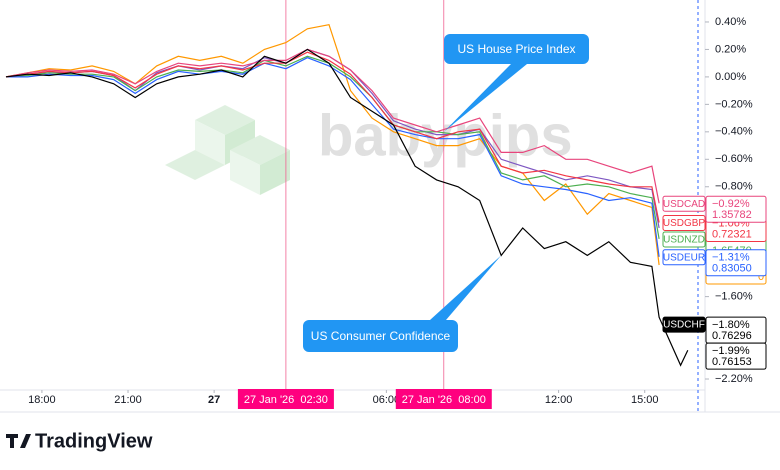 The image size is (780, 470). I want to click on series-name: USDNZD, so click(684, 240).